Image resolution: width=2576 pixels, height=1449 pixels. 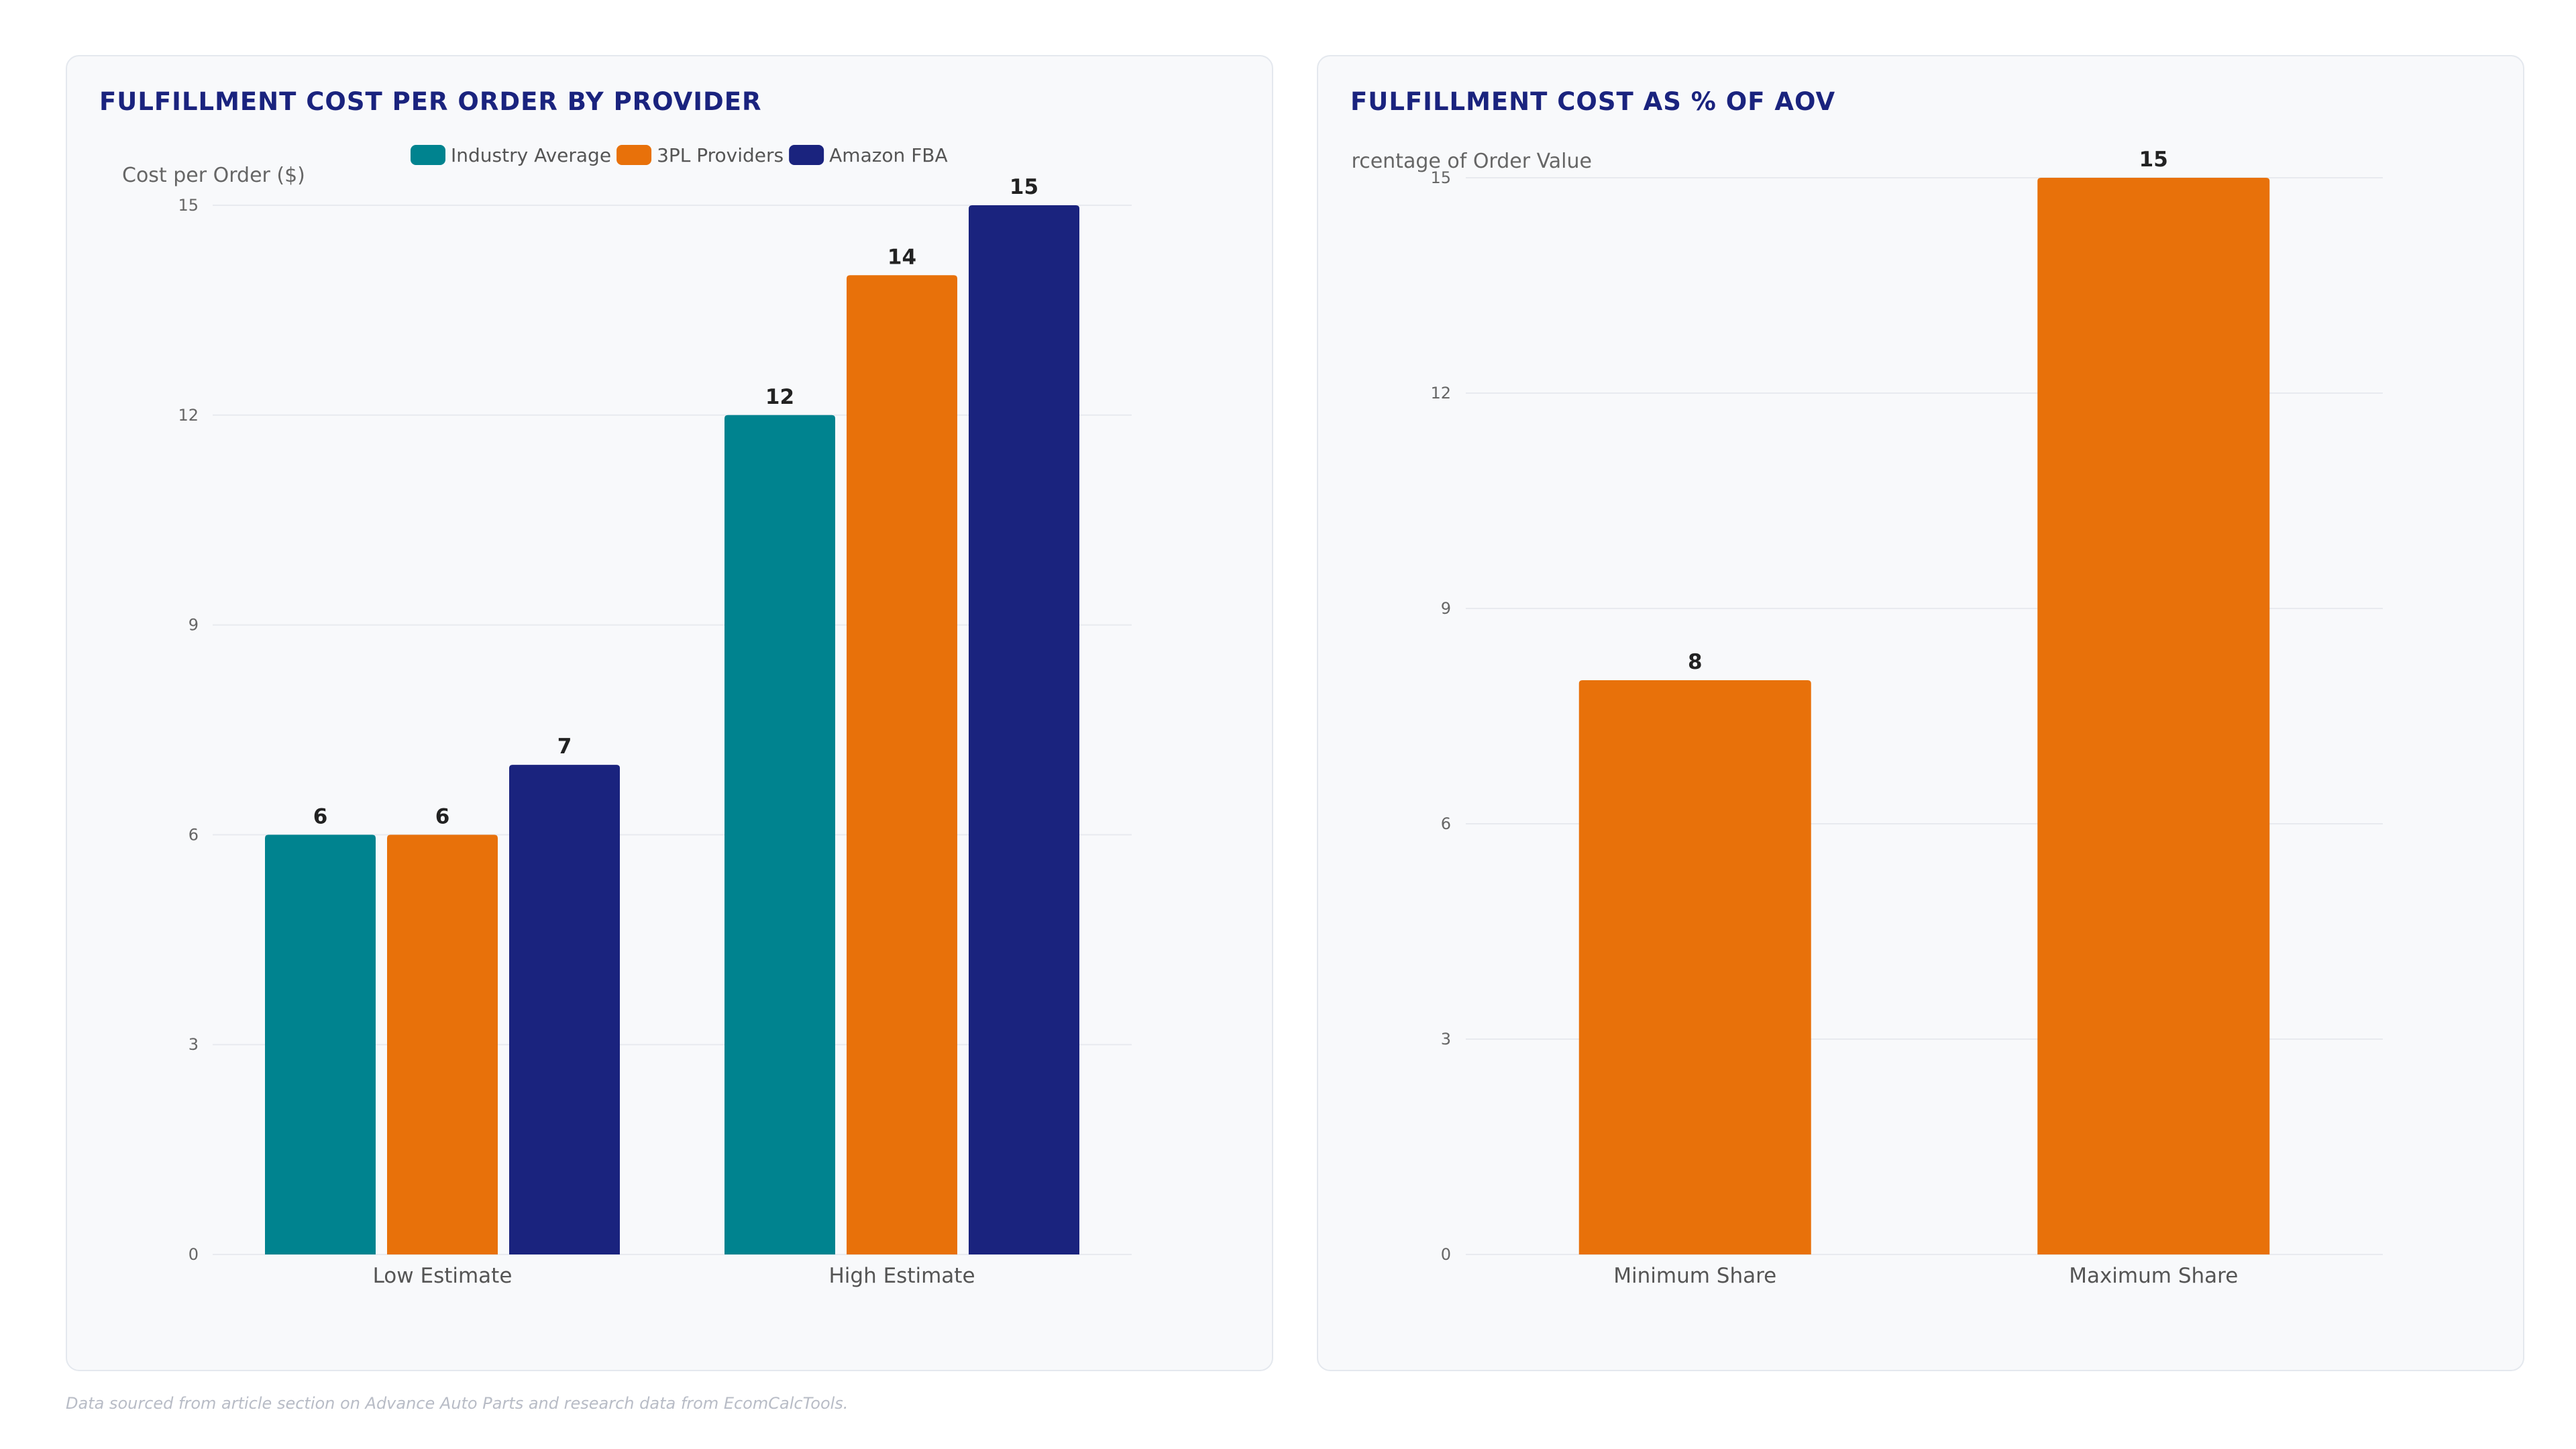 What do you see at coordinates (901, 1276) in the screenshot?
I see `x-category-label: High Estimate` at bounding box center [901, 1276].